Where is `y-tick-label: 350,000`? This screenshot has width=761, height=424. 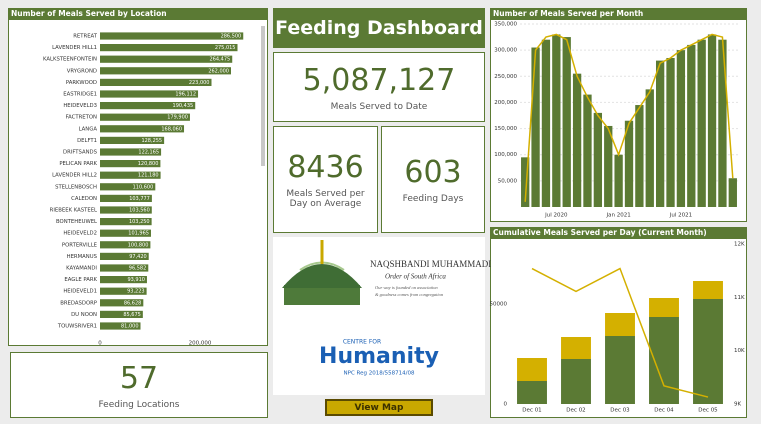
y-tick-label: 350,000 is located at coordinates (505, 25).